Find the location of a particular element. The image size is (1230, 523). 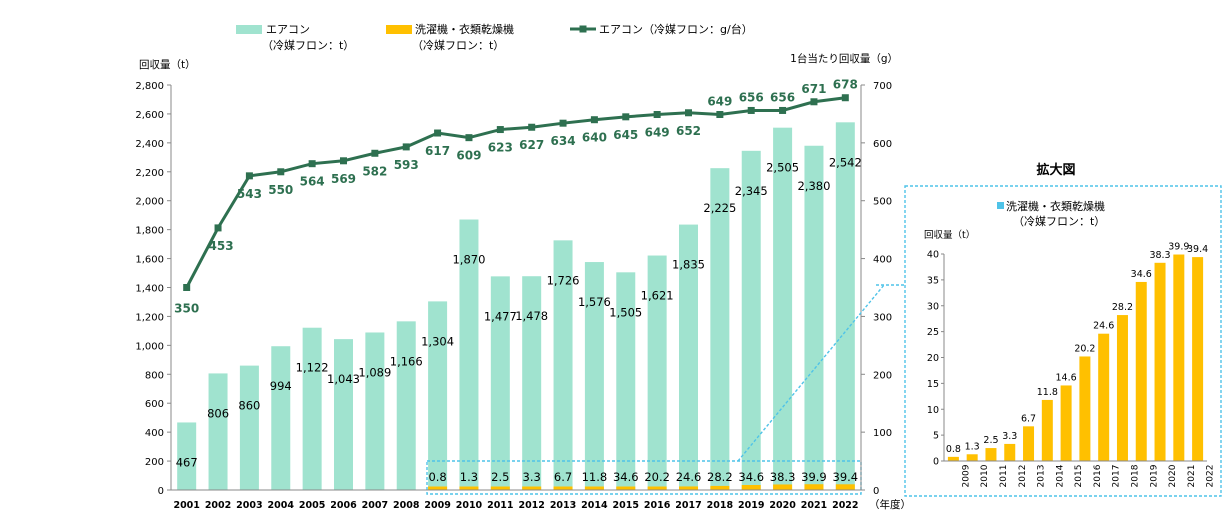

line-point-label: 569 is located at coordinates (343, 179).